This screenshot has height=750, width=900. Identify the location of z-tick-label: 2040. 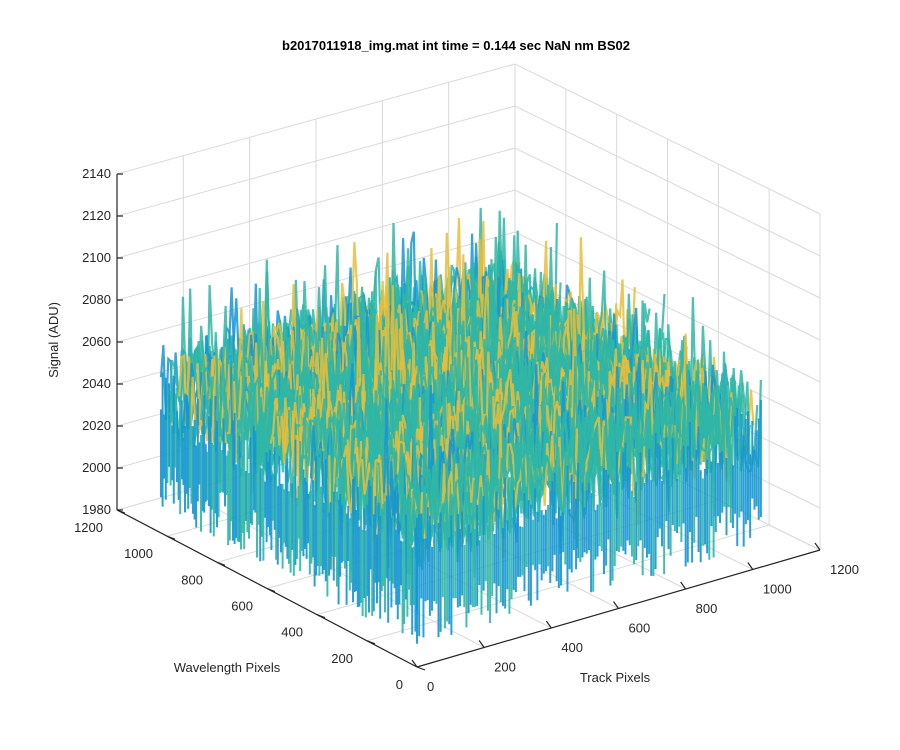
(96, 383).